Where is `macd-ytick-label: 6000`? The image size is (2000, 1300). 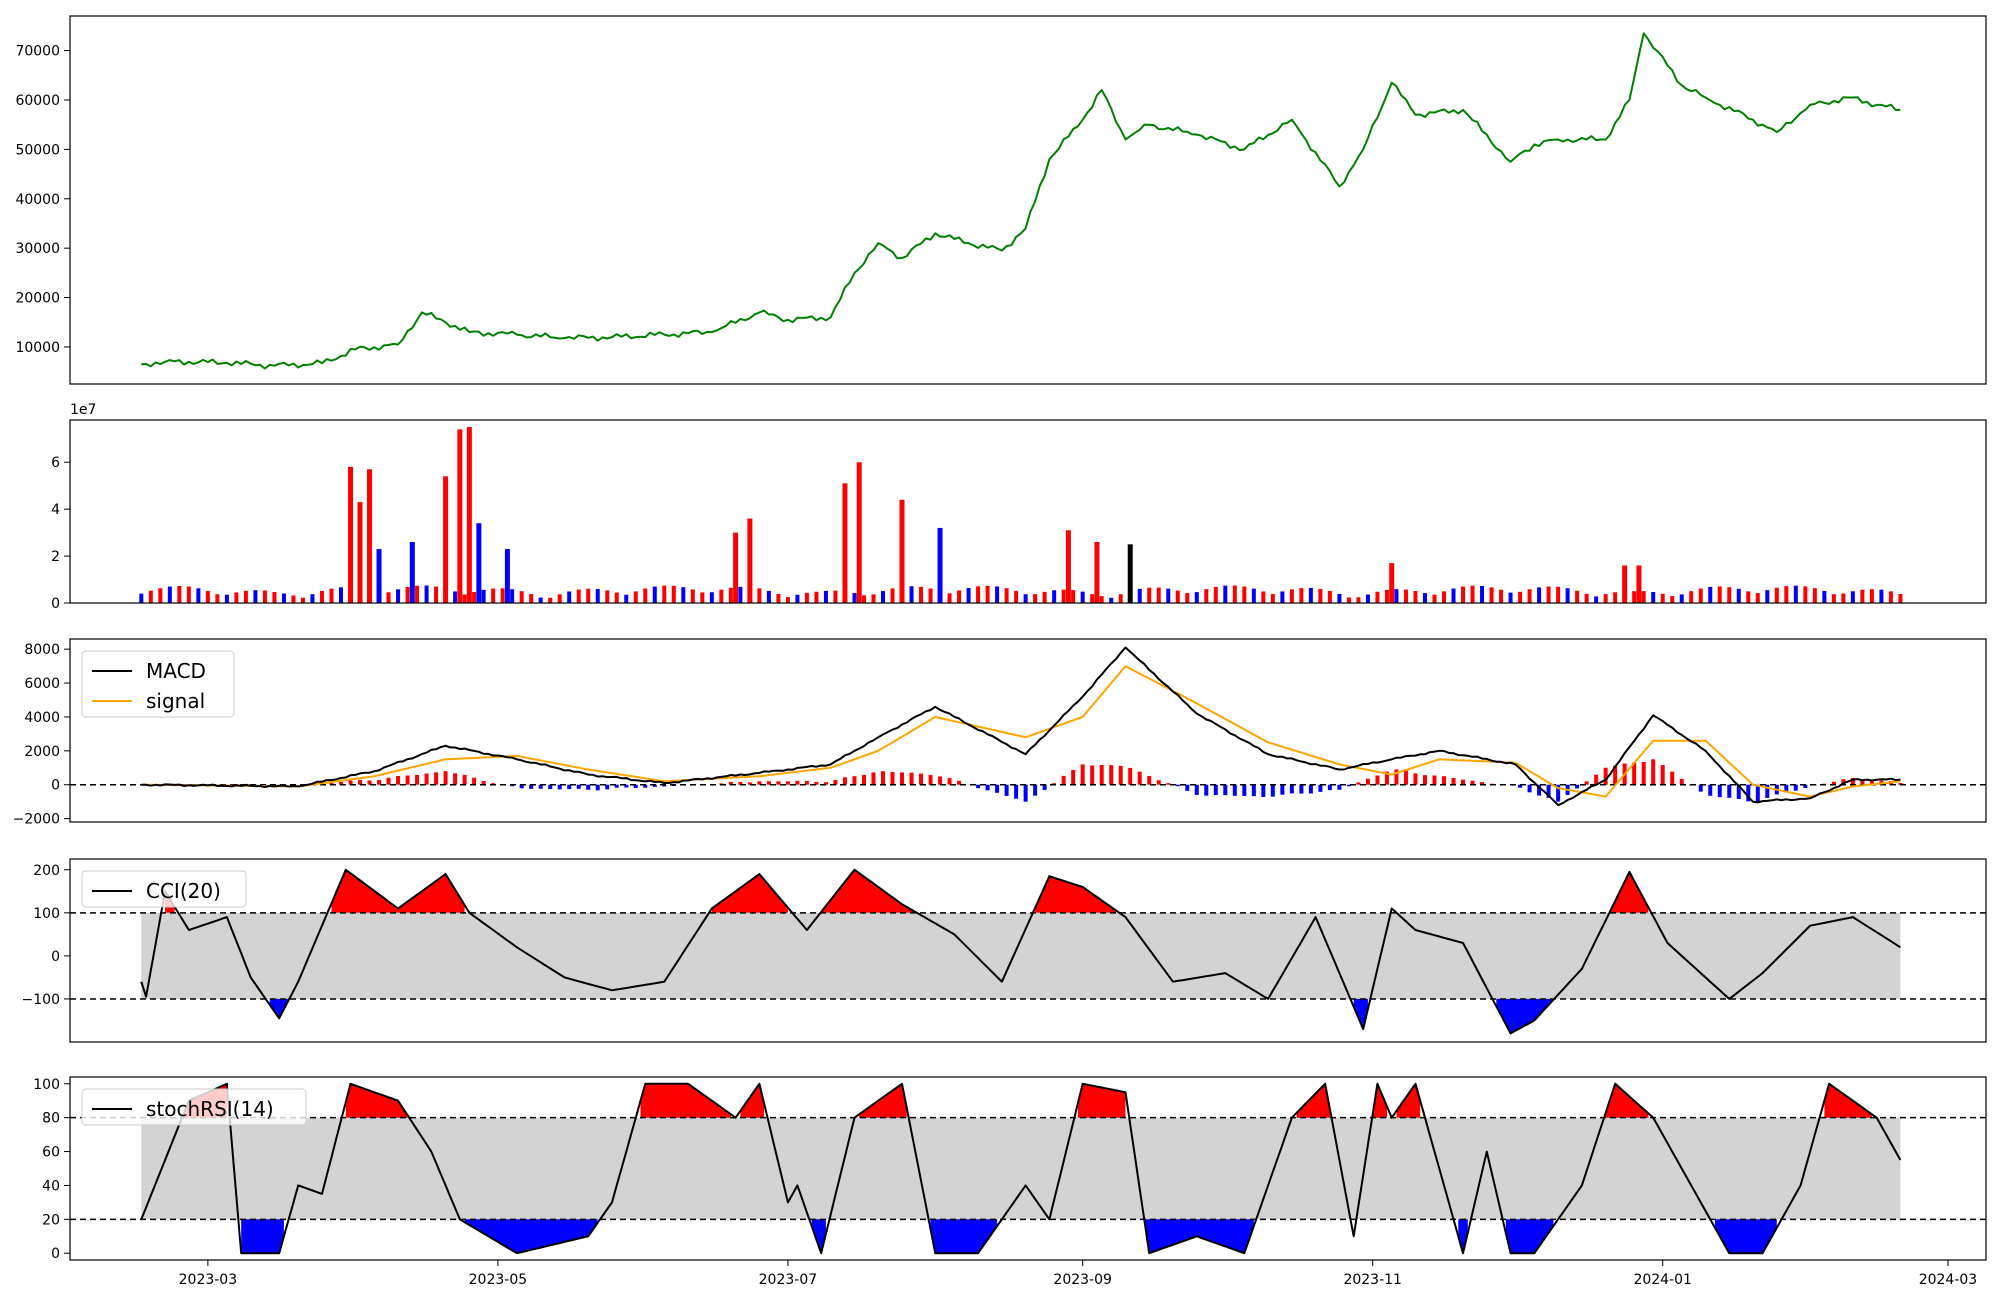
macd-ytick-label: 6000 is located at coordinates (42, 684).